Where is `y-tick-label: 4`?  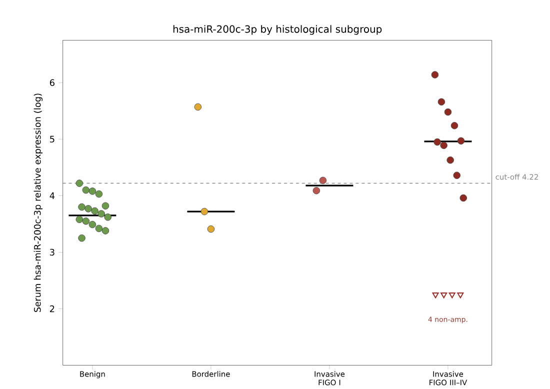 y-tick-label: 4 is located at coordinates (52, 195).